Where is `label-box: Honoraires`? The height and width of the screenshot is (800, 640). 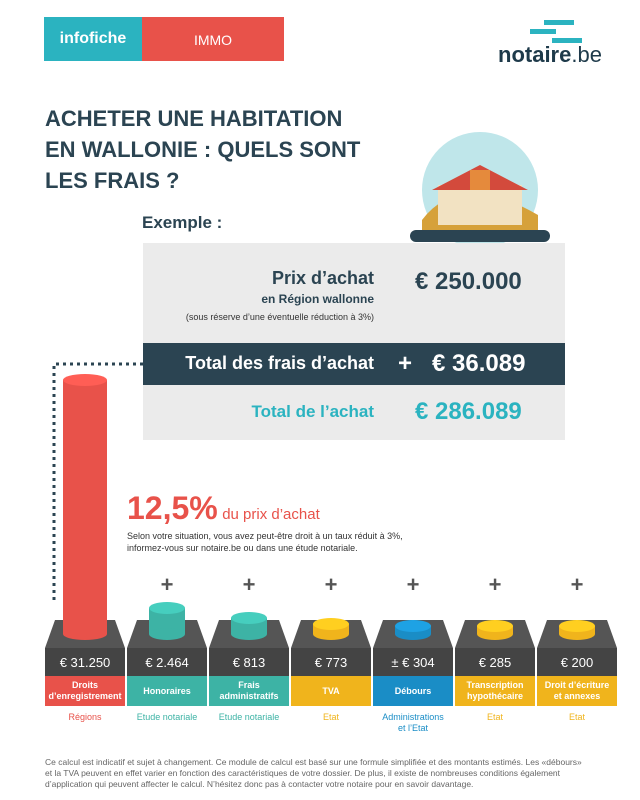 label-box: Honoraires is located at coordinates (167, 691).